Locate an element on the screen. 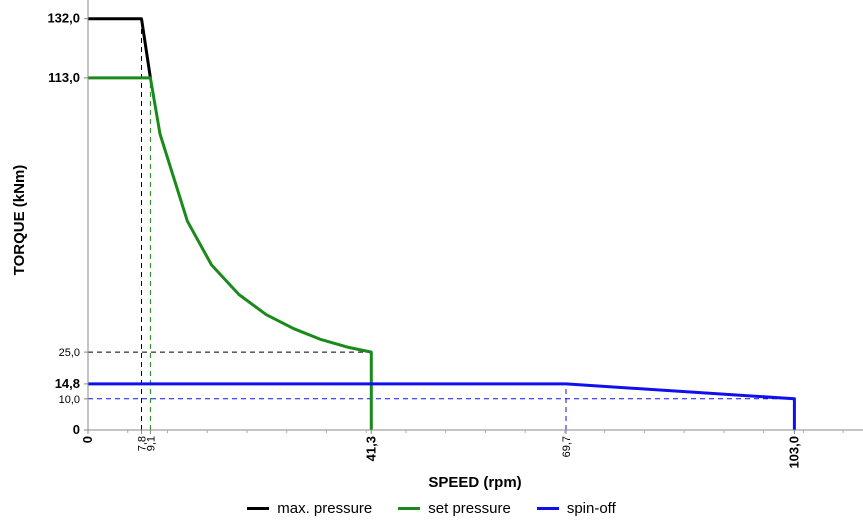 The width and height of the screenshot is (863, 527). series-line-spin-off is located at coordinates (442, 406).